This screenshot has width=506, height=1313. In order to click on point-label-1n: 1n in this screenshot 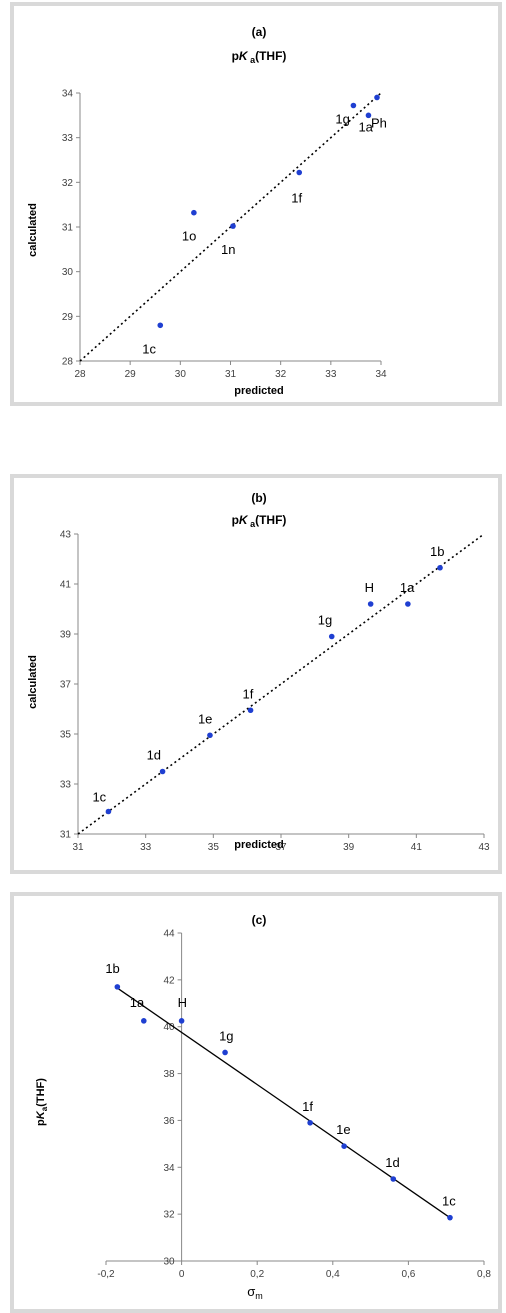, I will do `click(228, 249)`.